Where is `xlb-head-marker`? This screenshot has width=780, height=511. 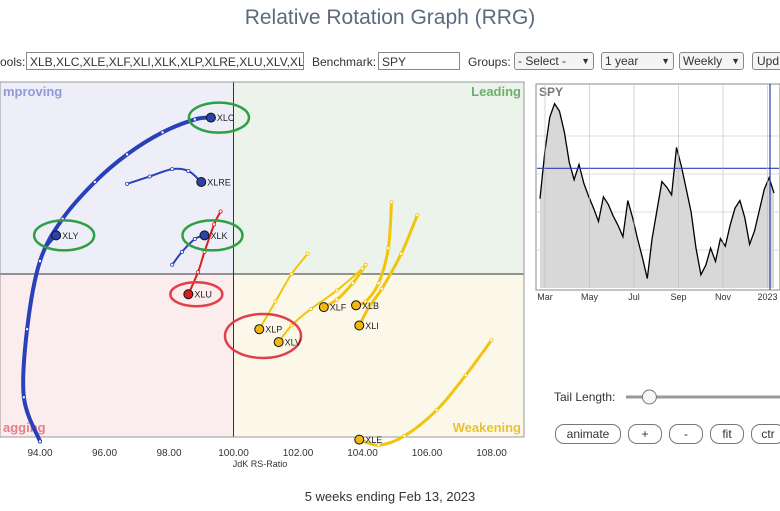
xlb-head-marker is located at coordinates (356, 305).